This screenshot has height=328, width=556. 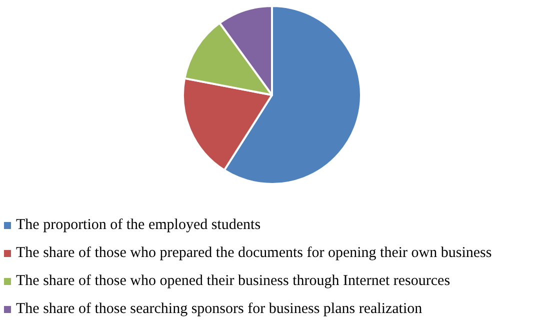 I want to click on legend-label: The share of those who prepared the documents for opening their own business, so click(x=254, y=253).